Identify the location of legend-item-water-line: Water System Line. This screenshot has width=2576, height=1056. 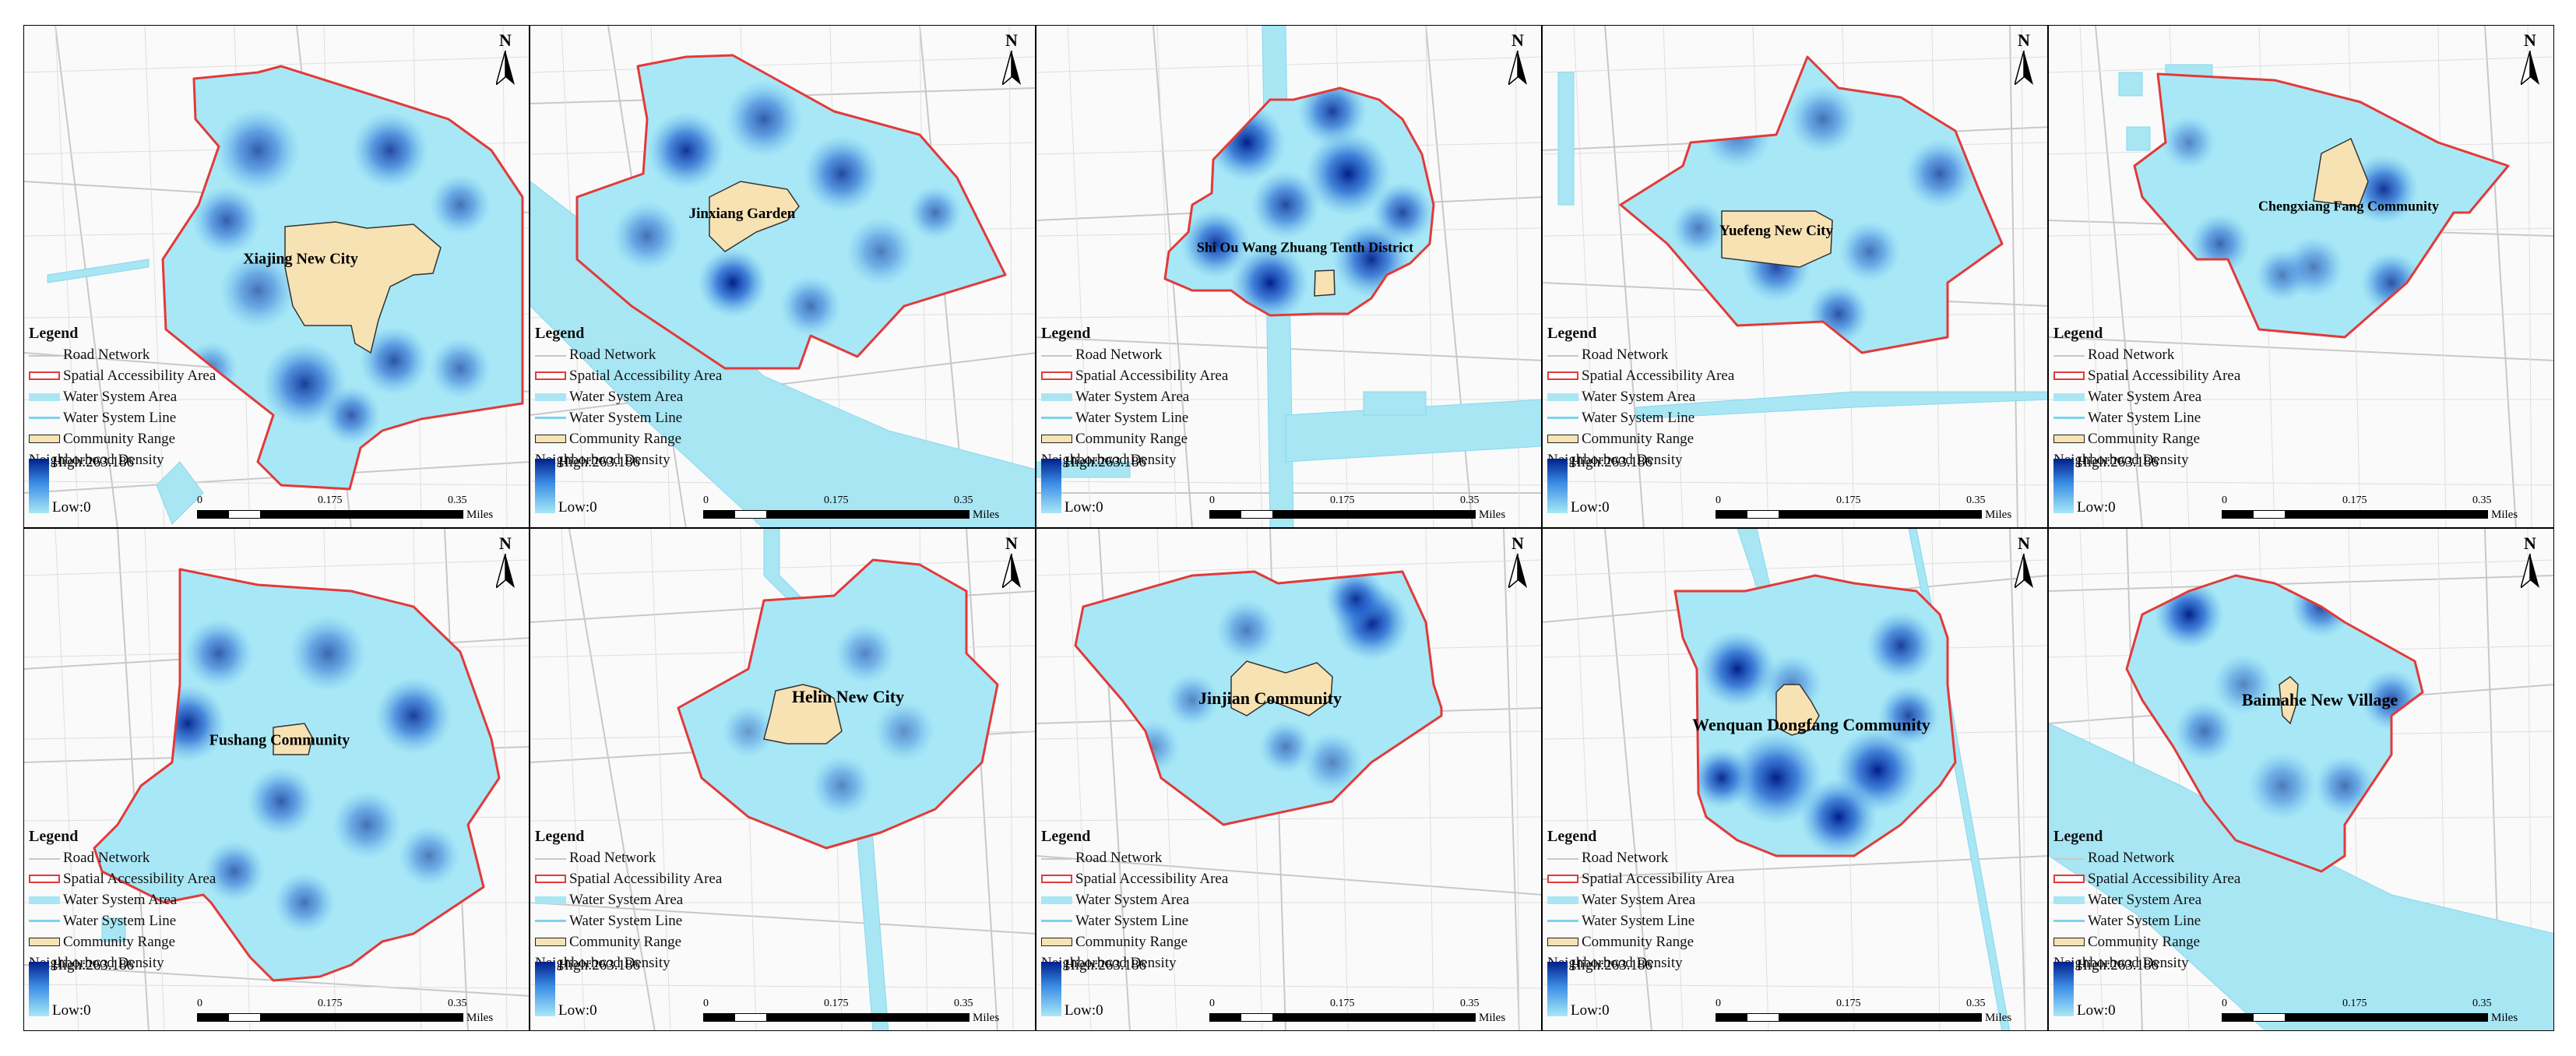
(1675, 921).